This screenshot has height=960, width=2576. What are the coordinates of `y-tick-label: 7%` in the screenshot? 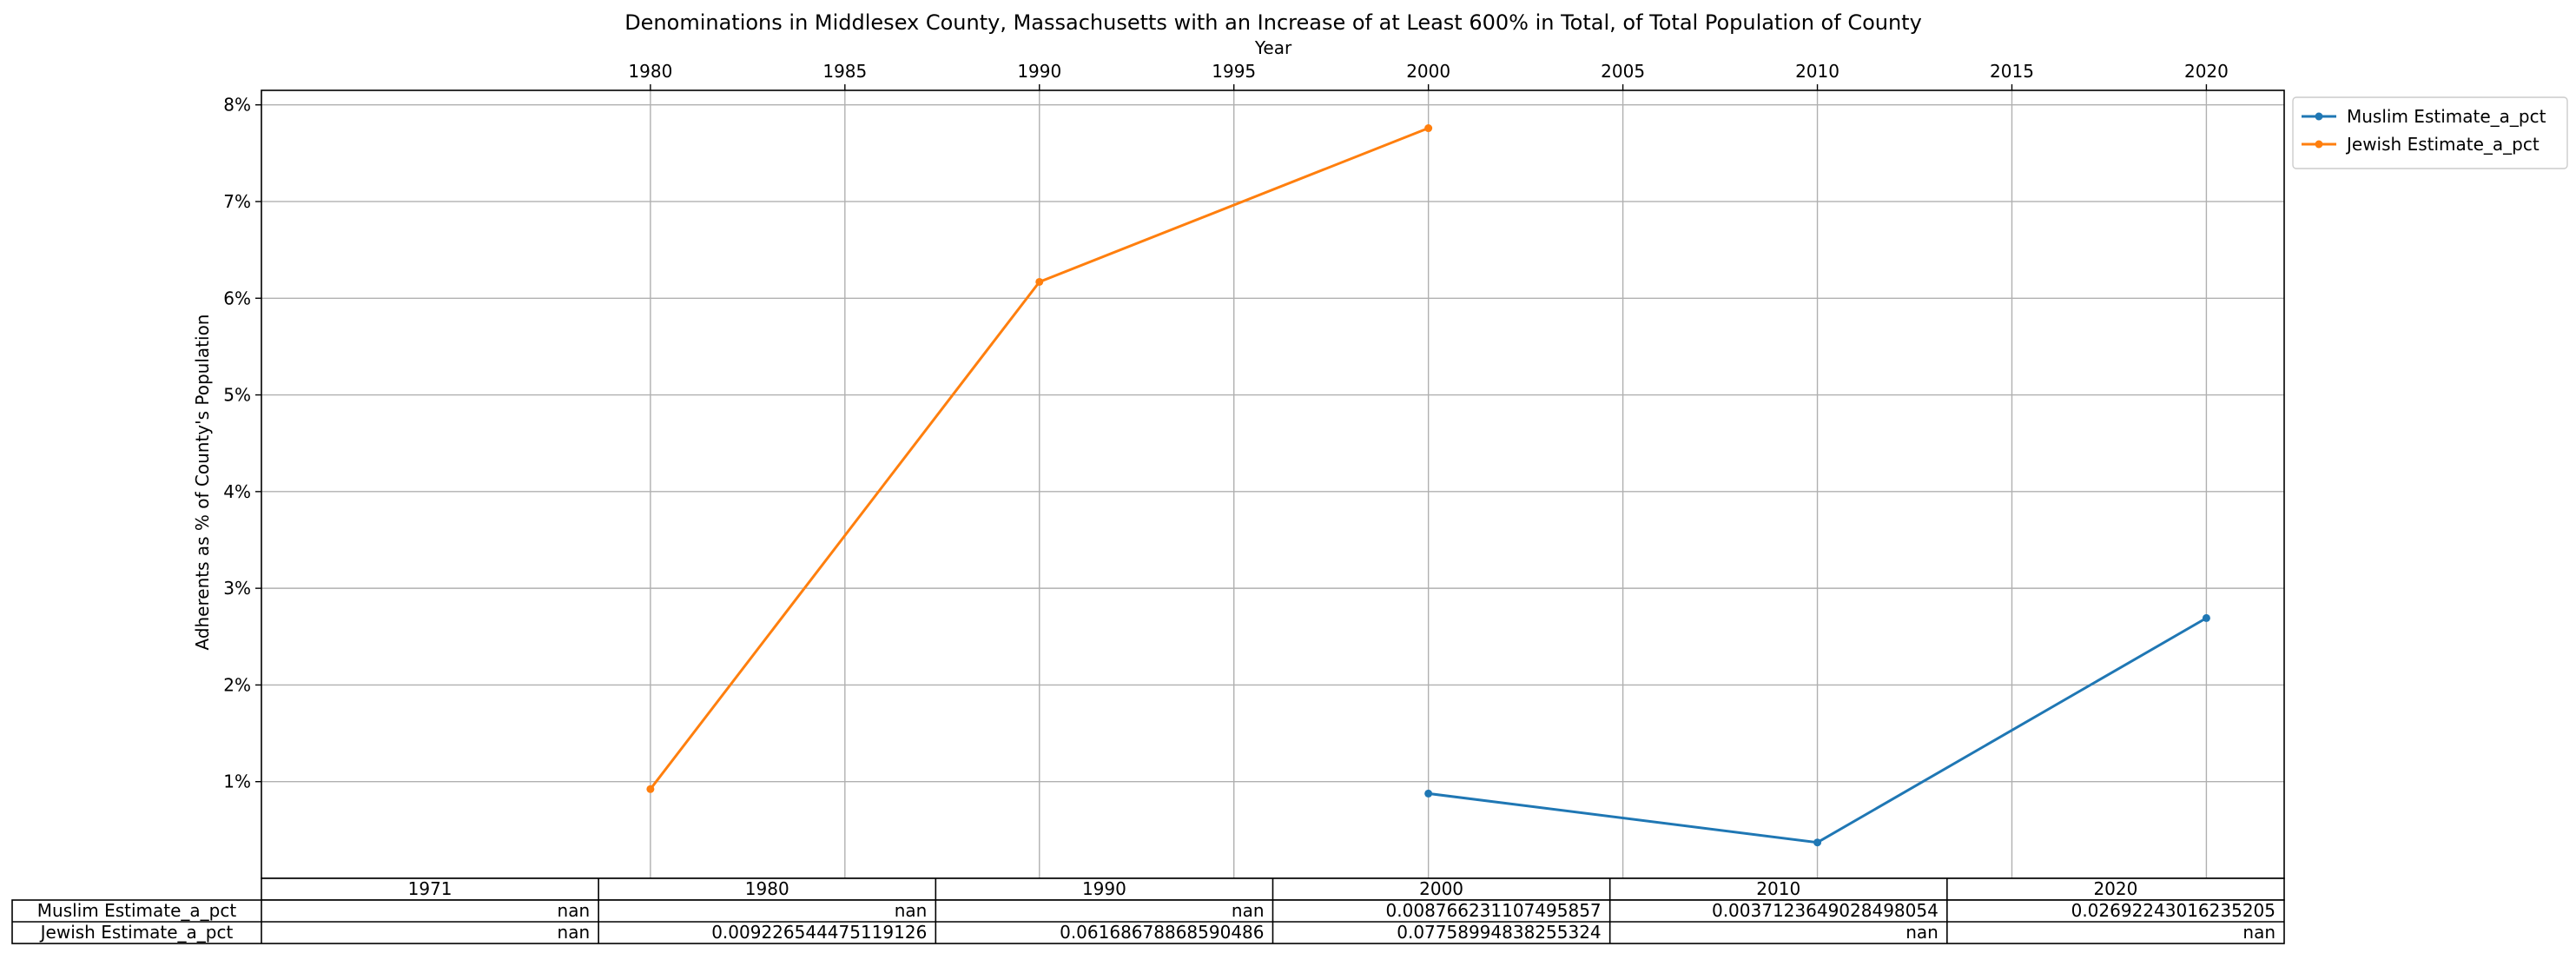 It's located at (237, 201).